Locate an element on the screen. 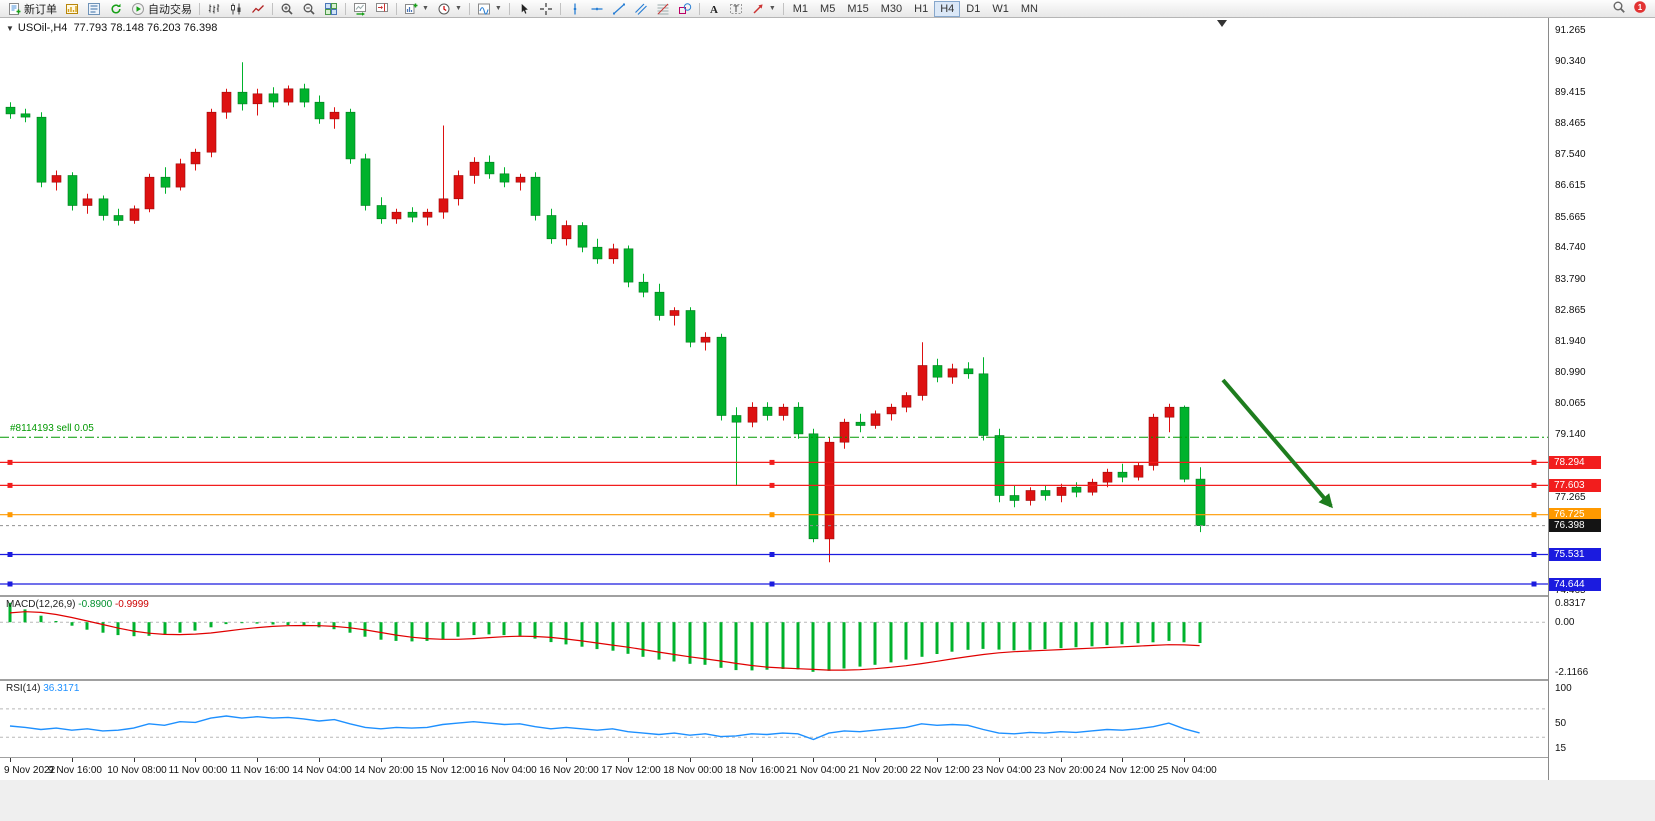 This screenshot has width=1655, height=821. chevron-down-icon: ▼ is located at coordinates (458, 8).